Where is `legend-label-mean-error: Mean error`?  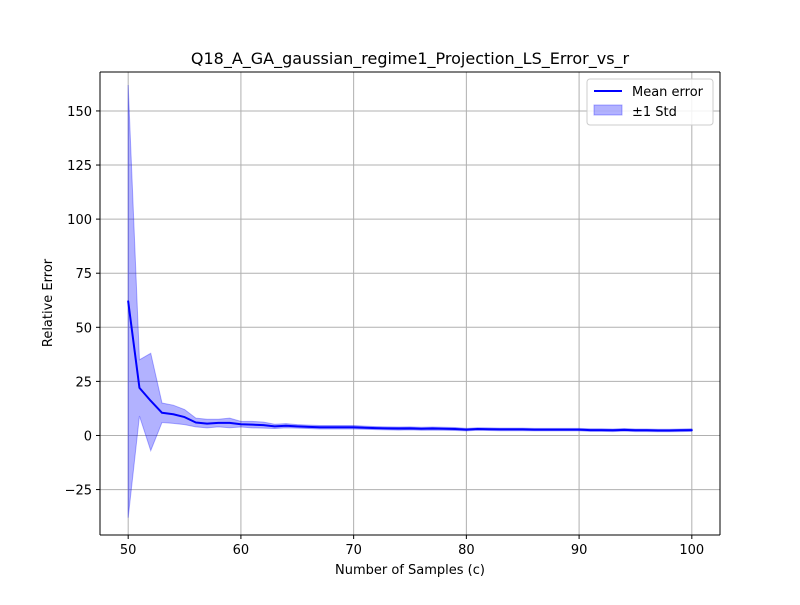 legend-label-mean-error: Mean error is located at coordinates (668, 92).